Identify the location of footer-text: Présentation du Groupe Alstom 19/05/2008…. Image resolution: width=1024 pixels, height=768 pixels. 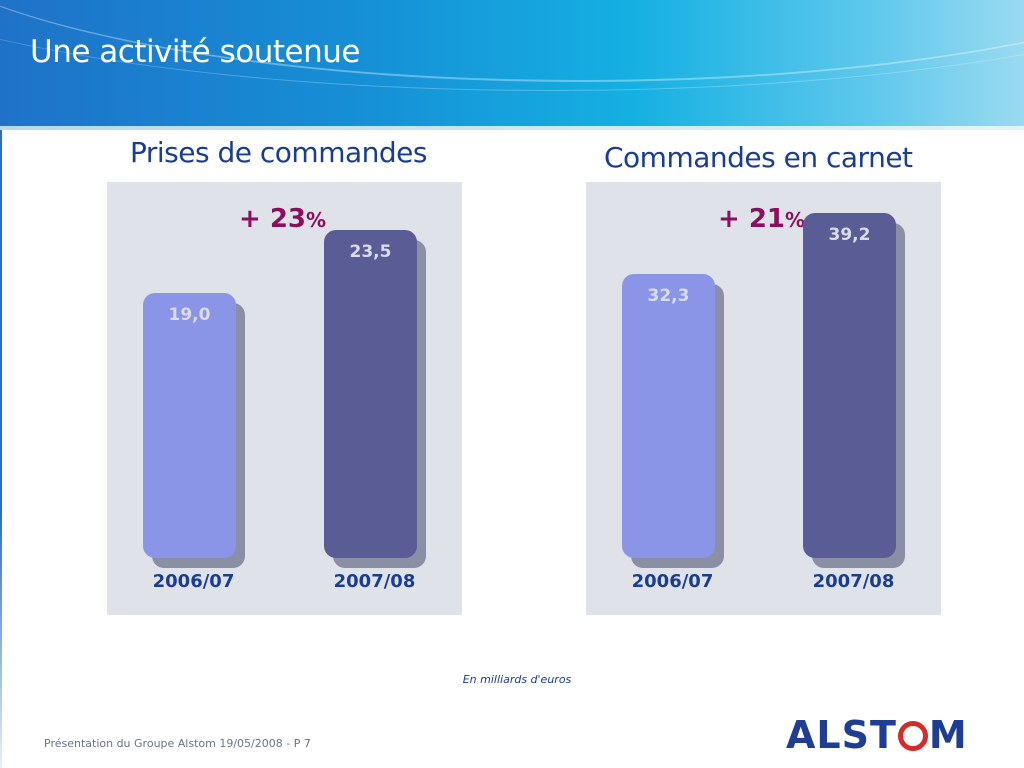
(177, 743).